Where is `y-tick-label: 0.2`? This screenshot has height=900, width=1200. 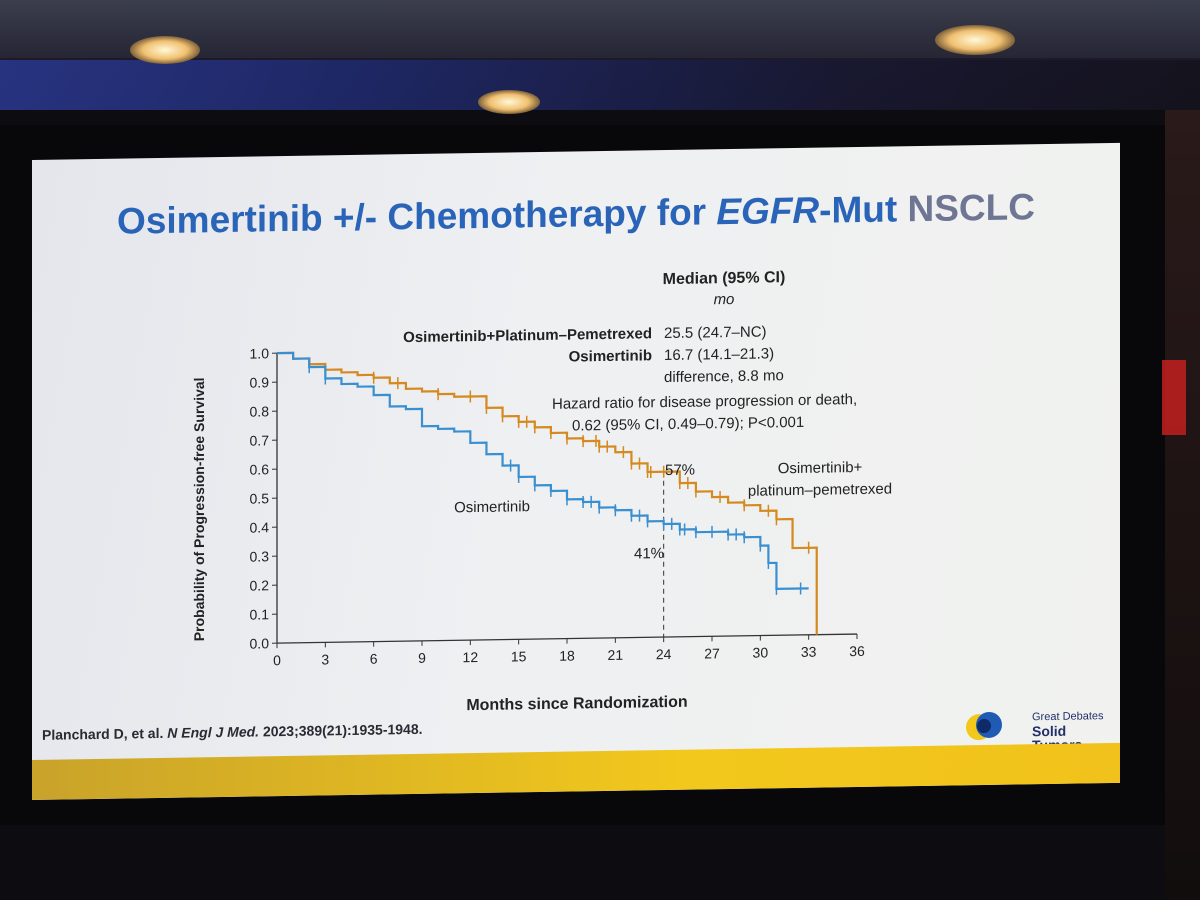 y-tick-label: 0.2 is located at coordinates (260, 585).